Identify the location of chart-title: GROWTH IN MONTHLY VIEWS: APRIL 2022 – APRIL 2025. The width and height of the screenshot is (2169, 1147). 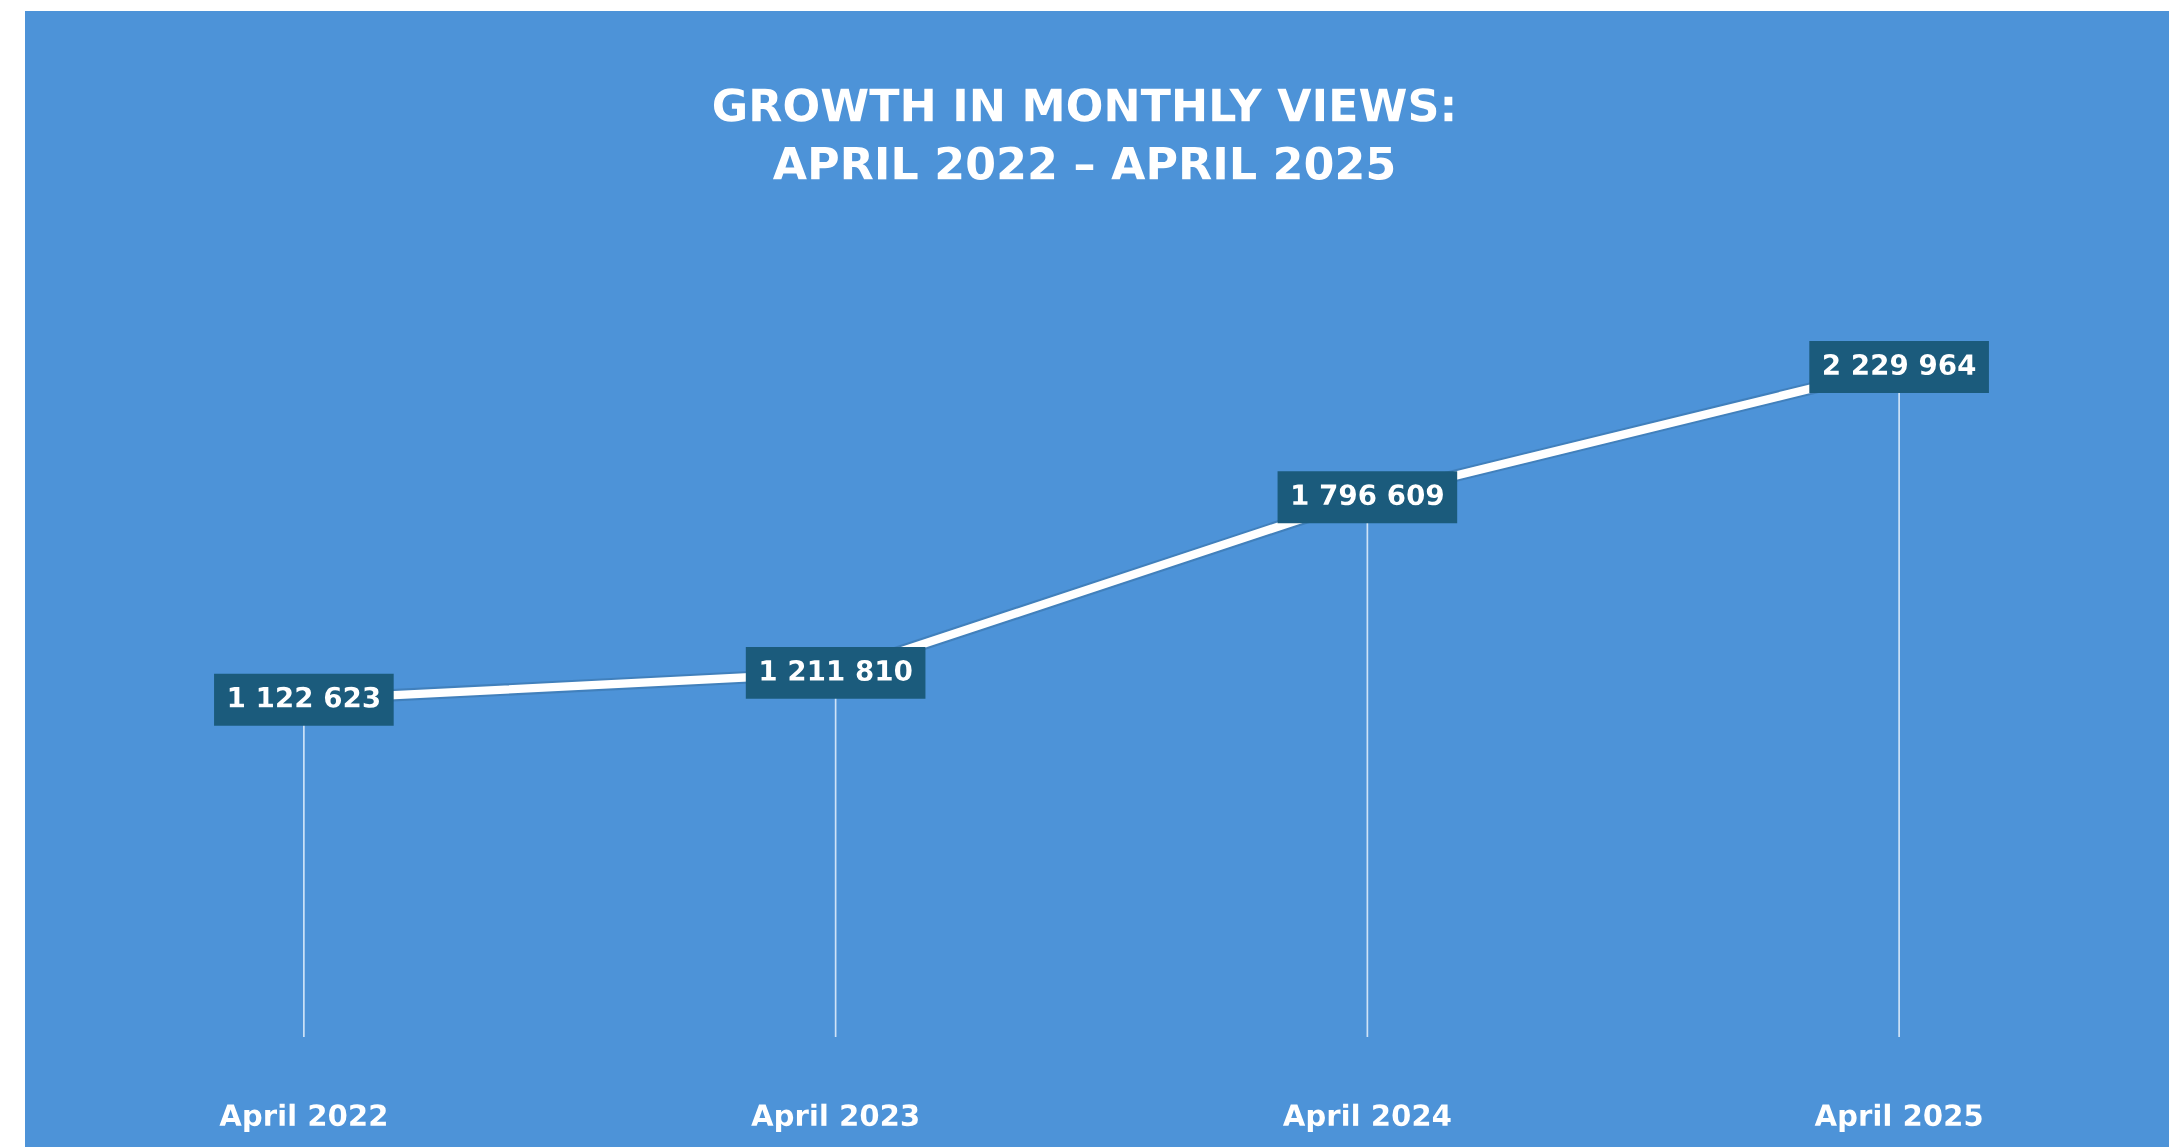
(1083, 134).